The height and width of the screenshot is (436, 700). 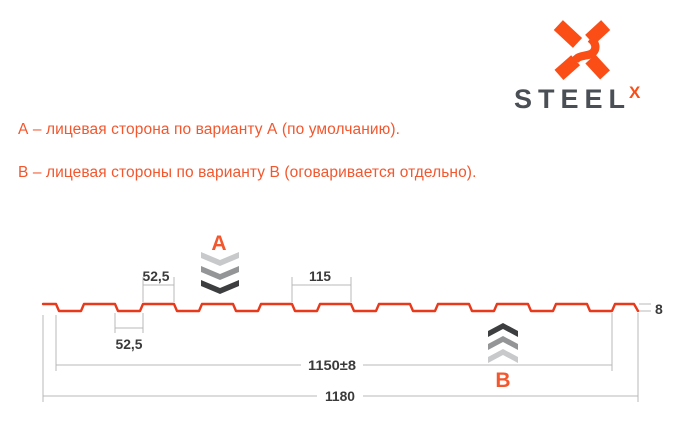 I want to click on steelx-chain-x-icon, so click(x=582, y=50).